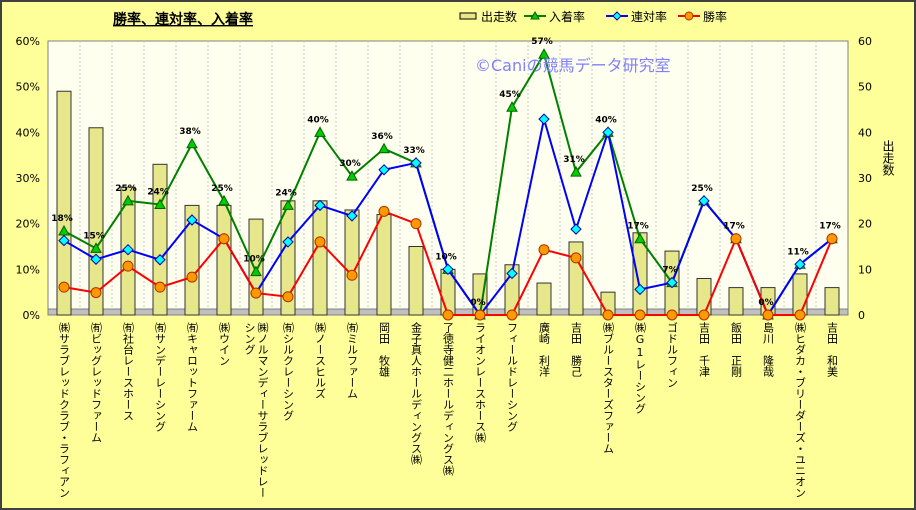 This screenshot has width=916, height=510. I want to click on left-tick-label: 0%, so click(31, 315).